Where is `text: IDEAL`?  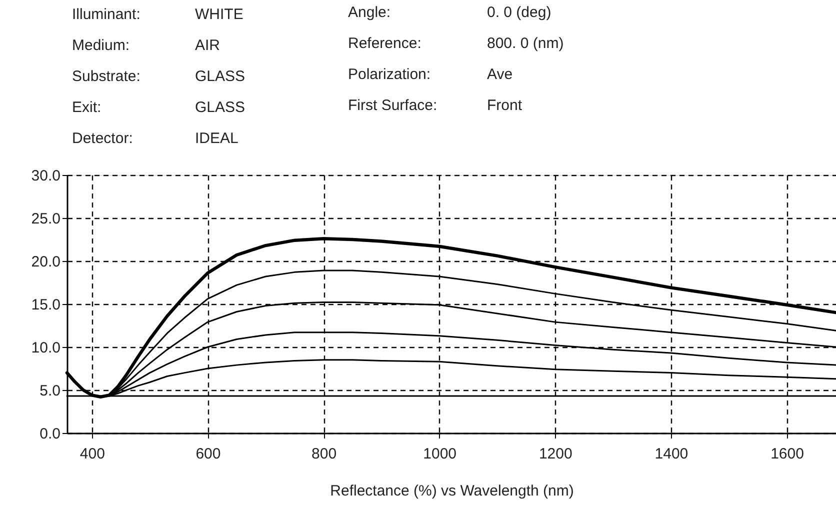
text: IDEAL is located at coordinates (216, 138).